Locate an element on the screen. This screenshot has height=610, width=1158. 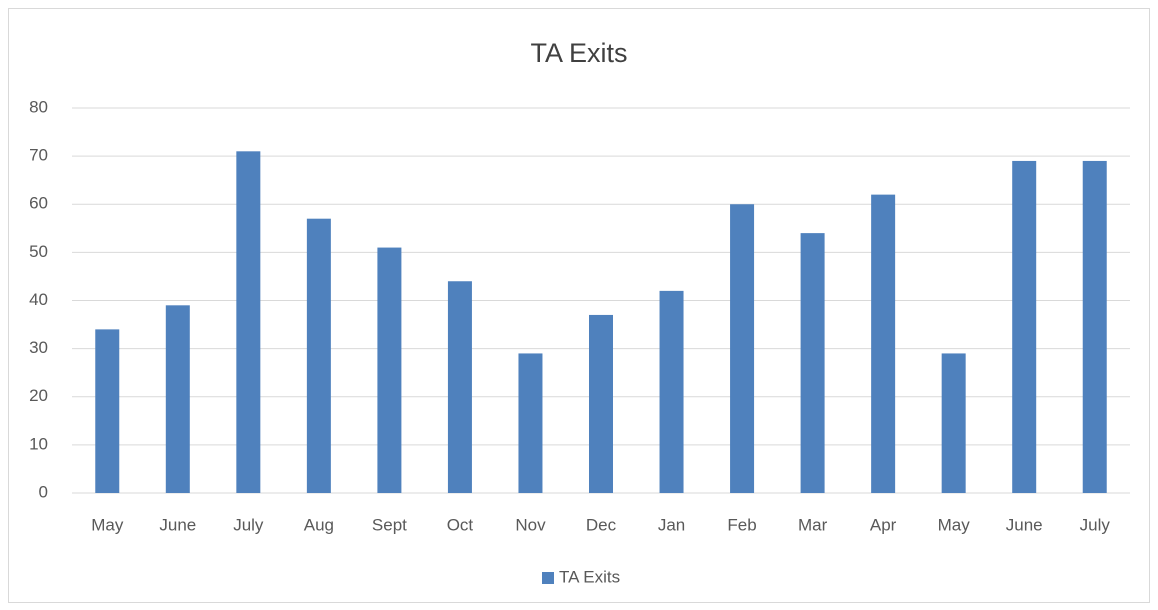
x-tick-label: Nov is located at coordinates (530, 524).